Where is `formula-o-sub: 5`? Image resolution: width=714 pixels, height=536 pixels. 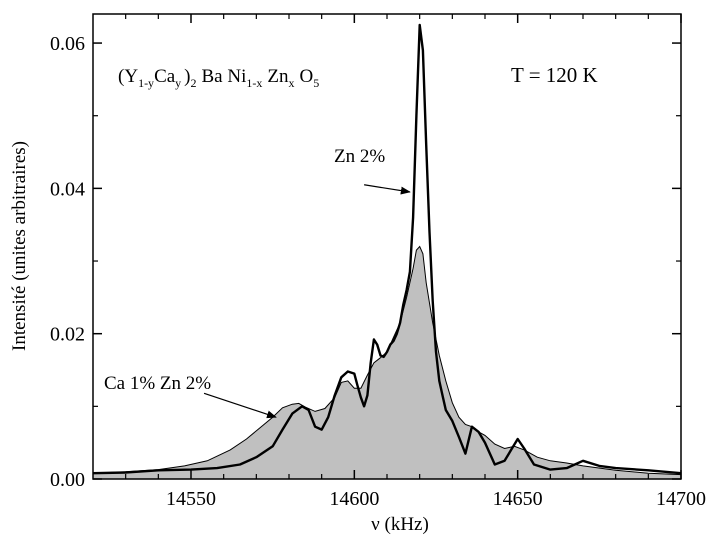
formula-o-sub: 5 is located at coordinates (316, 83).